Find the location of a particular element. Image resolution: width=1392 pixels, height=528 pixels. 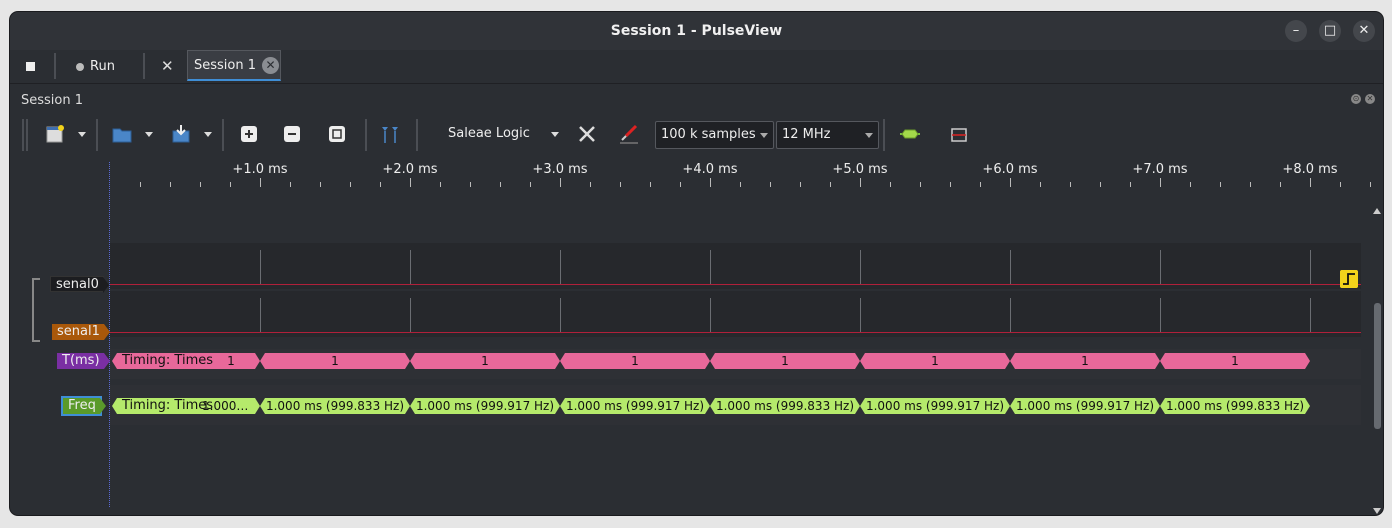

tools-icon: ✕ is located at coordinates (167, 66).